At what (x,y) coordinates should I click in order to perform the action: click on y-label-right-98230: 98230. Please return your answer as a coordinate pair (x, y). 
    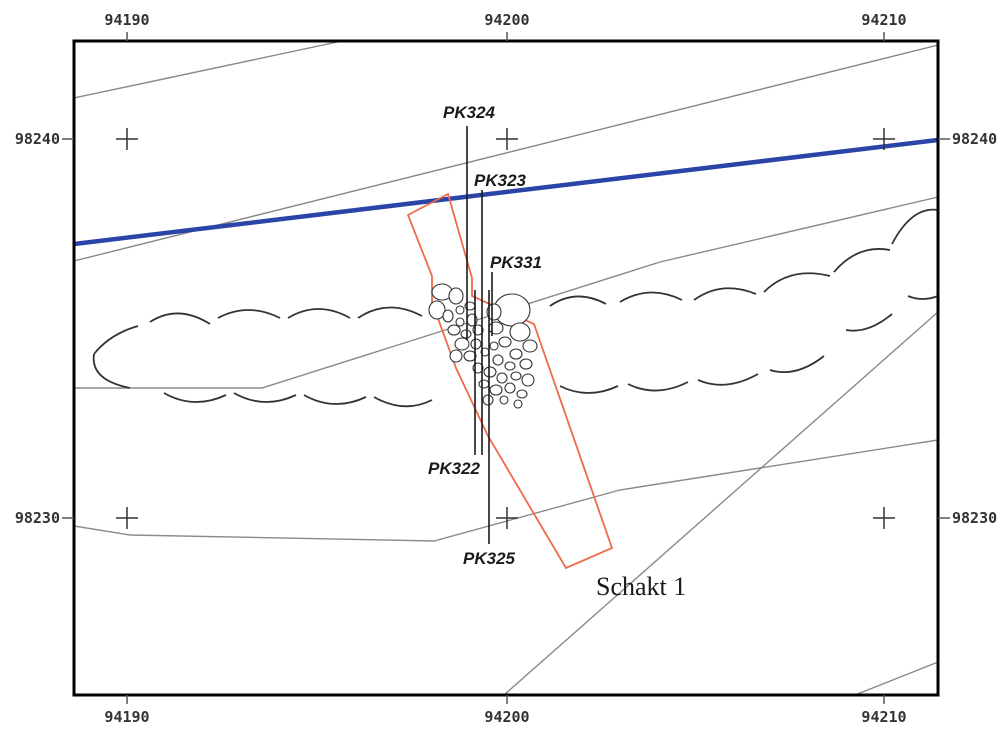
    Looking at the image, I should click on (974, 518).